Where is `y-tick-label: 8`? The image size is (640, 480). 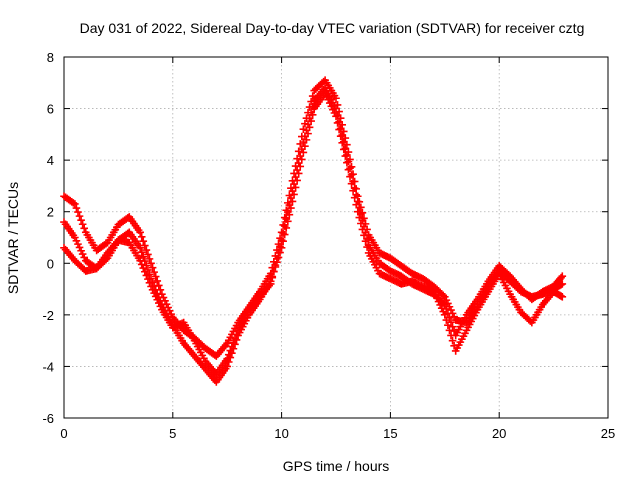
y-tick-label: 8 is located at coordinates (50, 57).